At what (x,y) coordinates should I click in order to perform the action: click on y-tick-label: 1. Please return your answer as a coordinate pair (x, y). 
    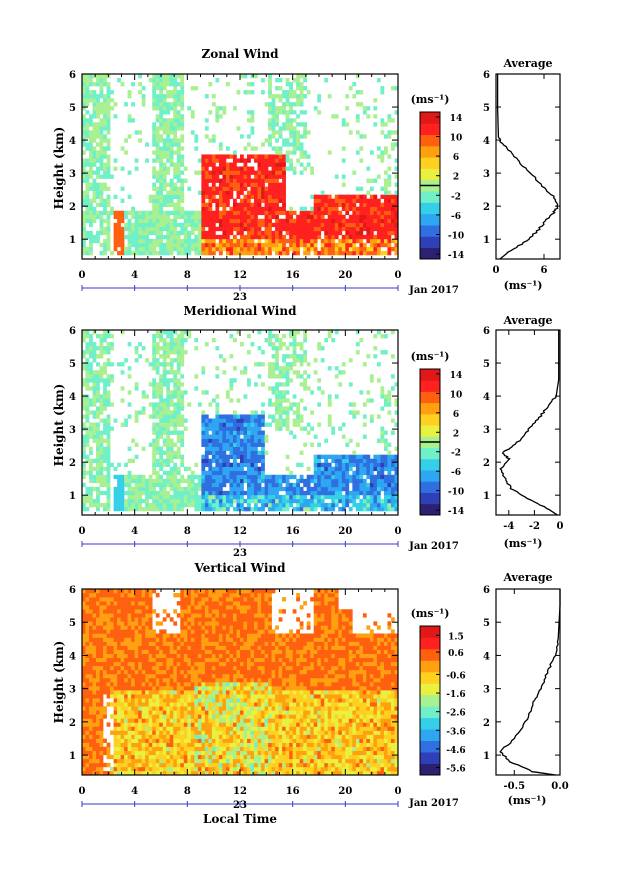
    Looking at the image, I should click on (486, 496).